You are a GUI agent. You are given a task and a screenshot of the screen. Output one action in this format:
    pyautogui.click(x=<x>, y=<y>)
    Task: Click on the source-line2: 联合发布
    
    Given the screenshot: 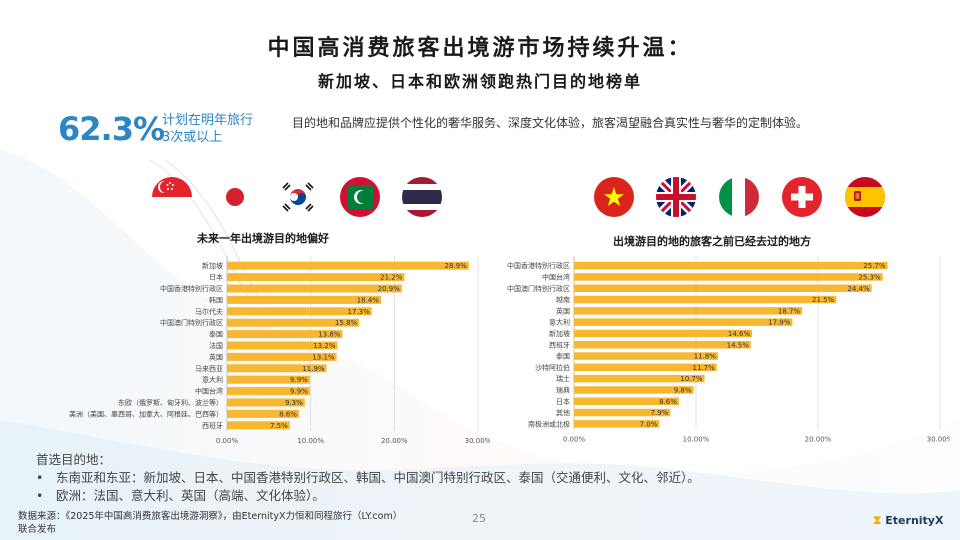 What is the action you would take?
    pyautogui.click(x=37, y=529)
    